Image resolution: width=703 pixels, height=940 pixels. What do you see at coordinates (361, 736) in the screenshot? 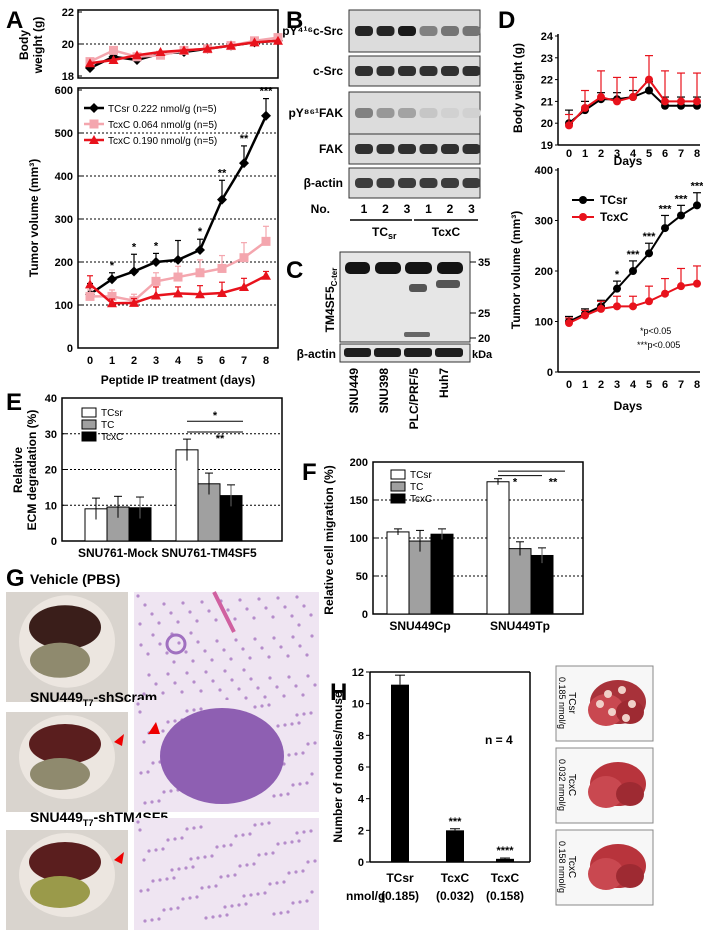
I see `h-ytick: 8` at bounding box center [361, 736].